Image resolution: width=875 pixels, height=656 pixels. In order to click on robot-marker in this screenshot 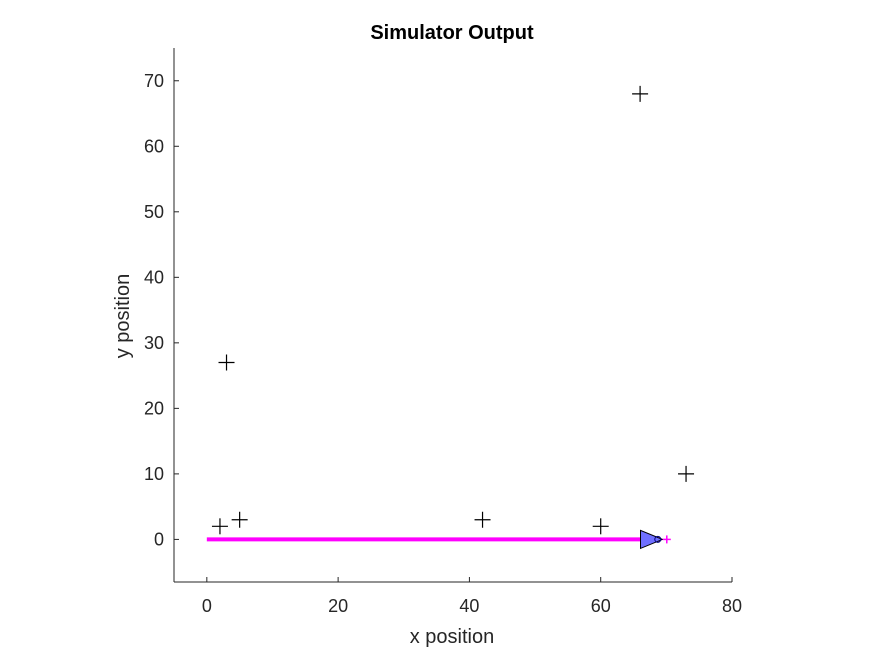, I will do `click(652, 539)`.